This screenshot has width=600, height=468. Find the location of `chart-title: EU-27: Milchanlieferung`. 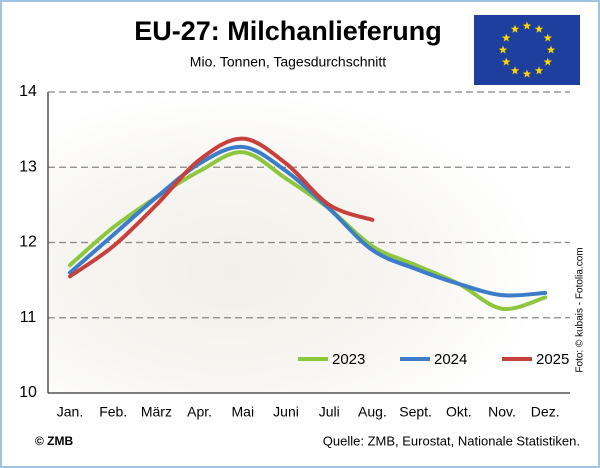

chart-title: EU-27: Milchanlieferung is located at coordinates (288, 31).